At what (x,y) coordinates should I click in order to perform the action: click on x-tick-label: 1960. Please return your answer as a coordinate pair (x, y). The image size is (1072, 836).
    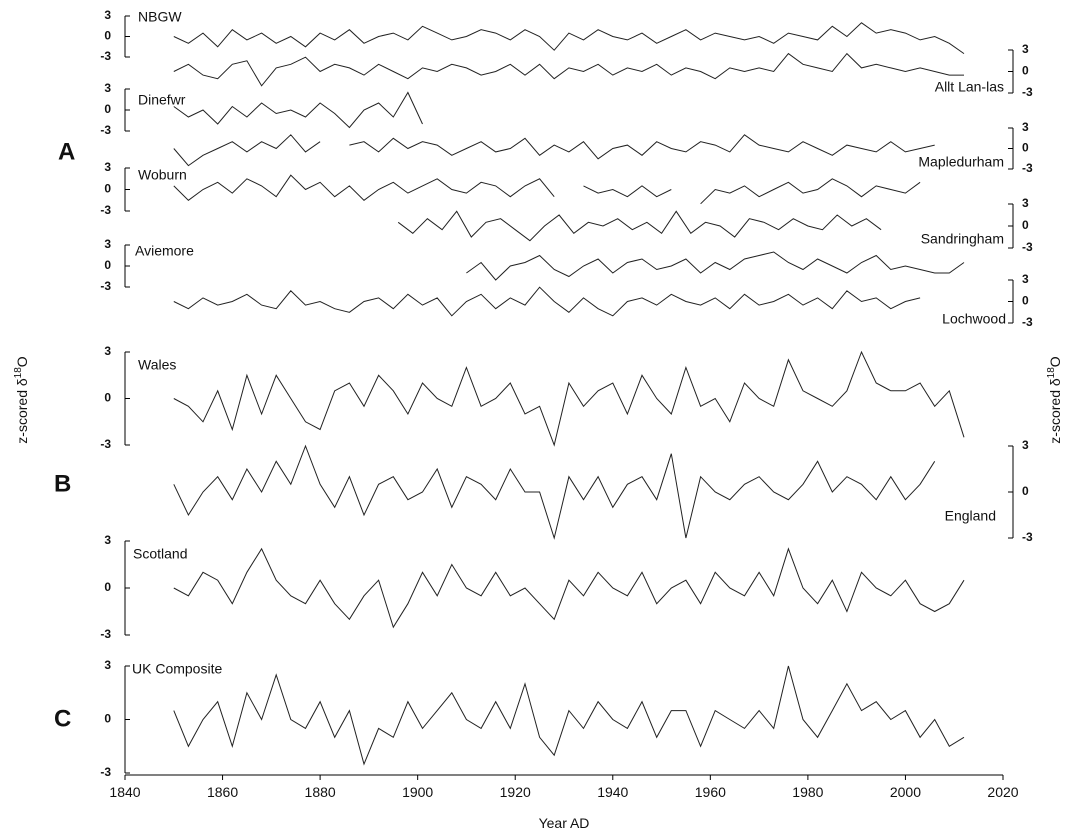
    Looking at the image, I should click on (710, 792).